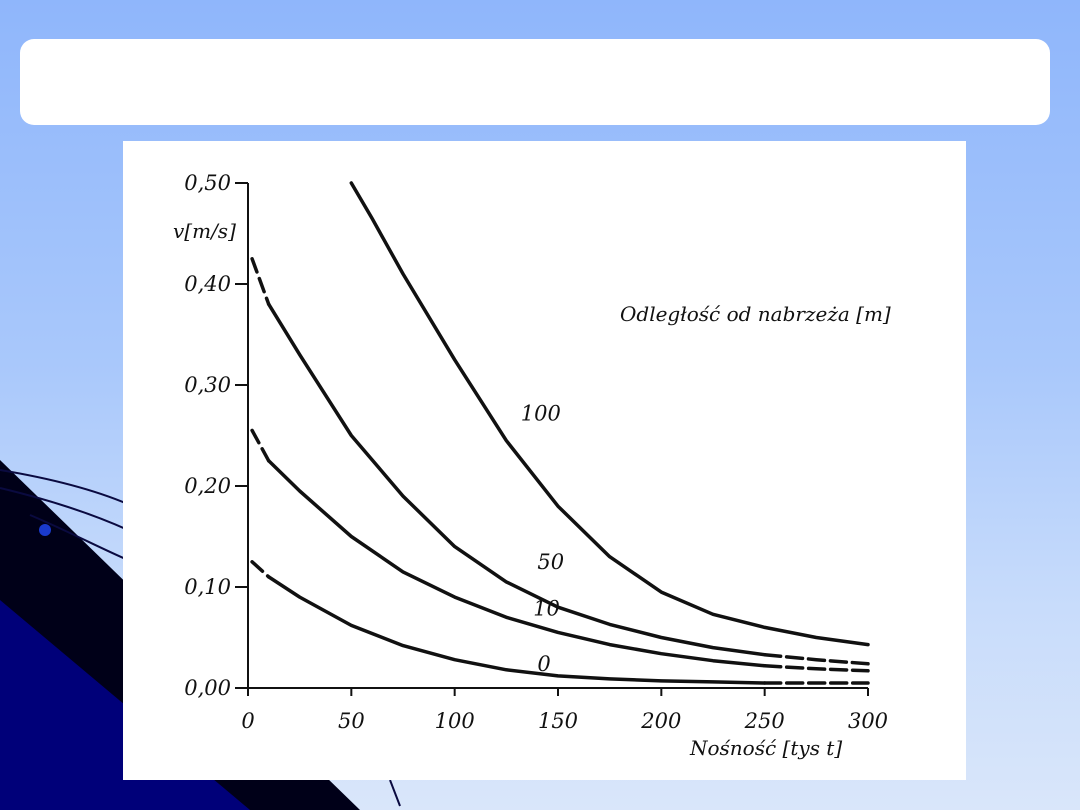 This screenshot has width=1080, height=810. Describe the element at coordinates (764, 721) in the screenshot. I see `x-tick-label: 250` at that location.